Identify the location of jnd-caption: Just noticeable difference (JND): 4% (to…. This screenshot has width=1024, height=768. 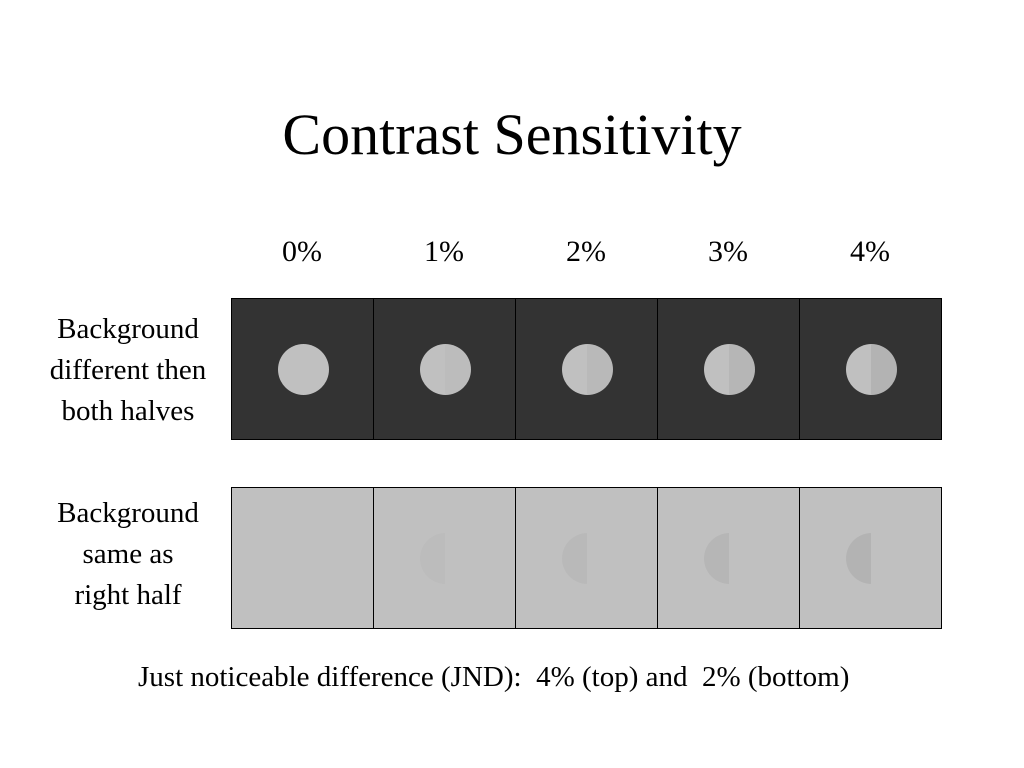
(494, 677).